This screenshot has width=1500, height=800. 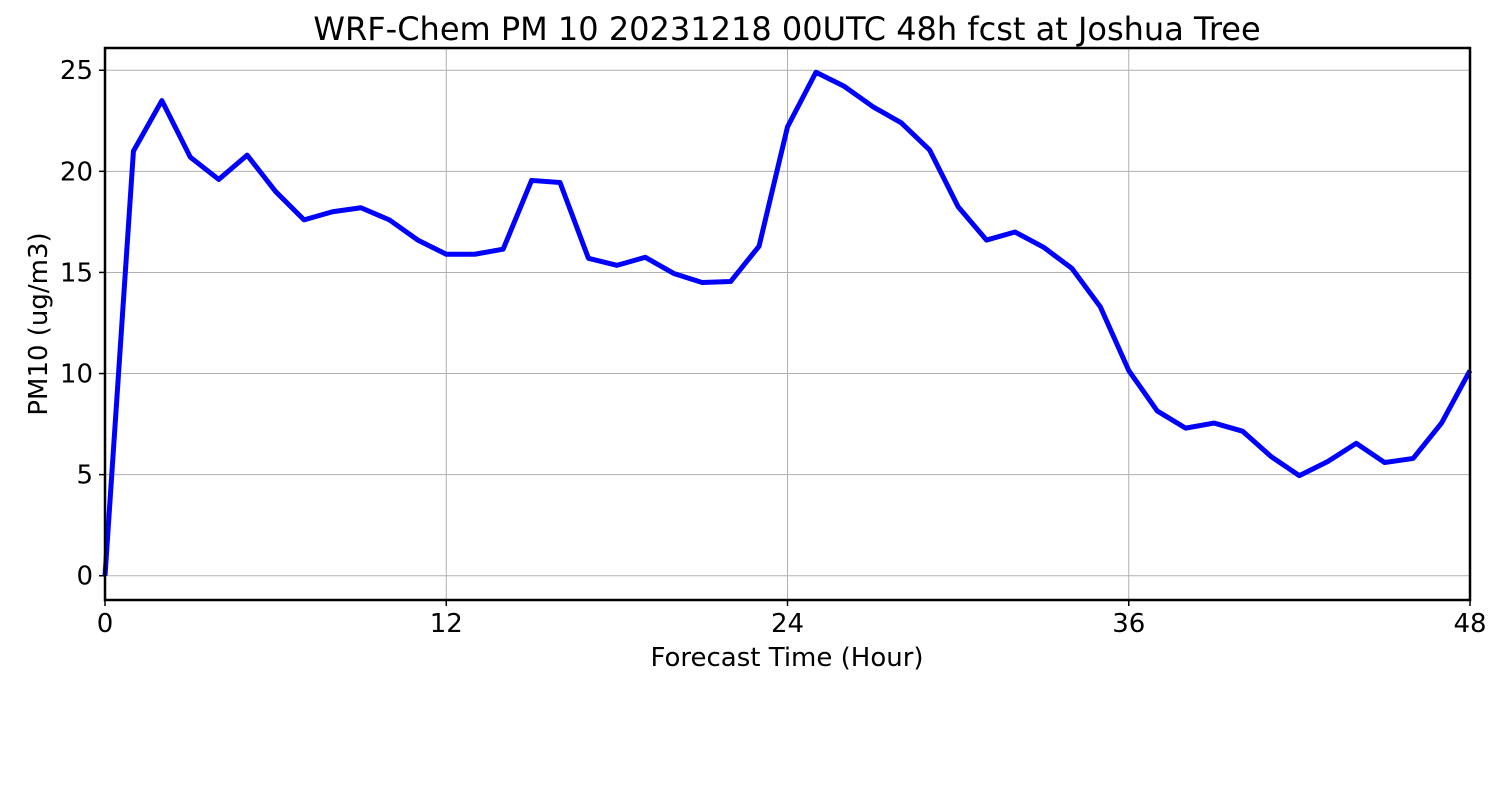 What do you see at coordinates (84, 577) in the screenshot?
I see `y-tick-label: 0` at bounding box center [84, 577].